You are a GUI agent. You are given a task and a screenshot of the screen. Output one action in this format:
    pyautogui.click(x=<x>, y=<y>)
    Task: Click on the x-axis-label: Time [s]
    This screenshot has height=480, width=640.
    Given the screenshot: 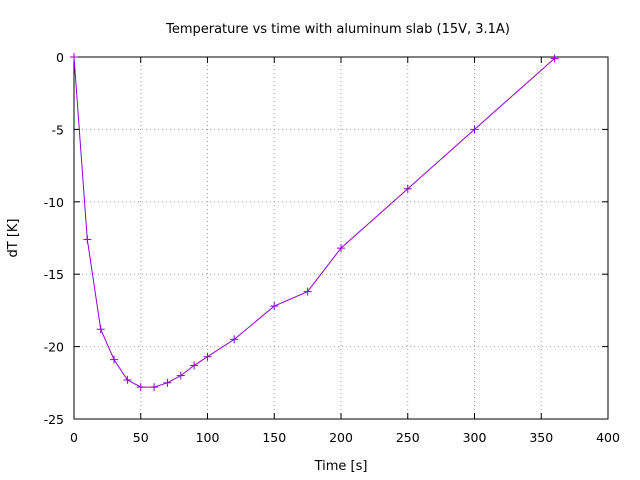 What is the action you would take?
    pyautogui.click(x=341, y=466)
    